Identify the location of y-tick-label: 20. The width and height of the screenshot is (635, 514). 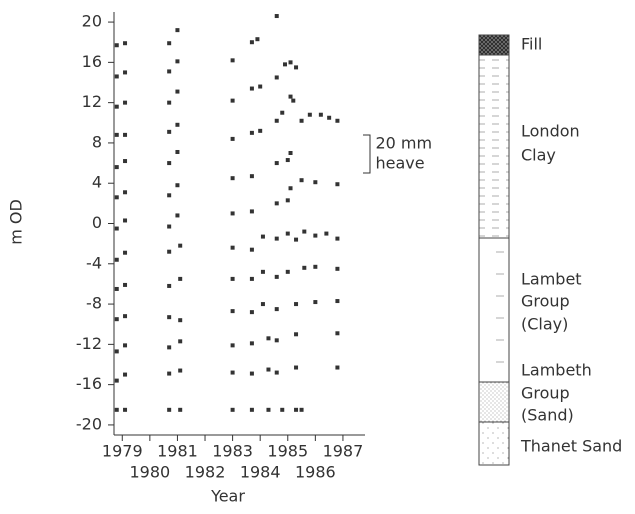
(92, 21).